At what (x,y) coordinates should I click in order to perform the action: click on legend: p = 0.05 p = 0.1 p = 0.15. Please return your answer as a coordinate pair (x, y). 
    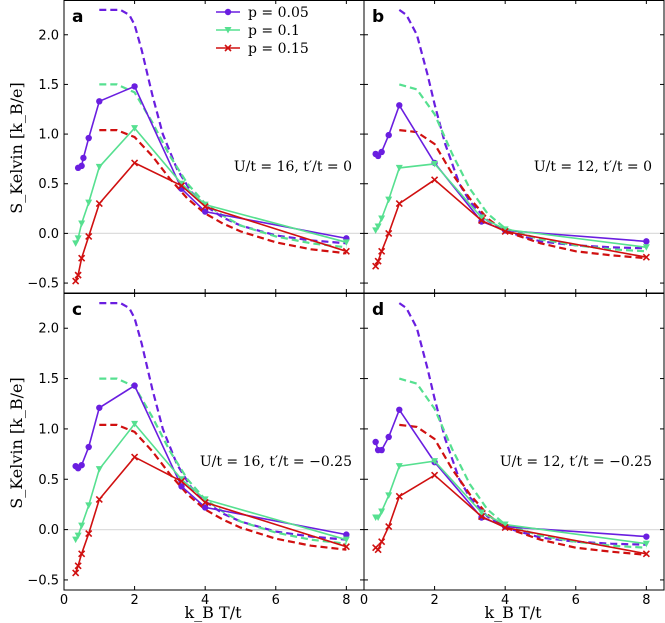
    Looking at the image, I should click on (262, 31).